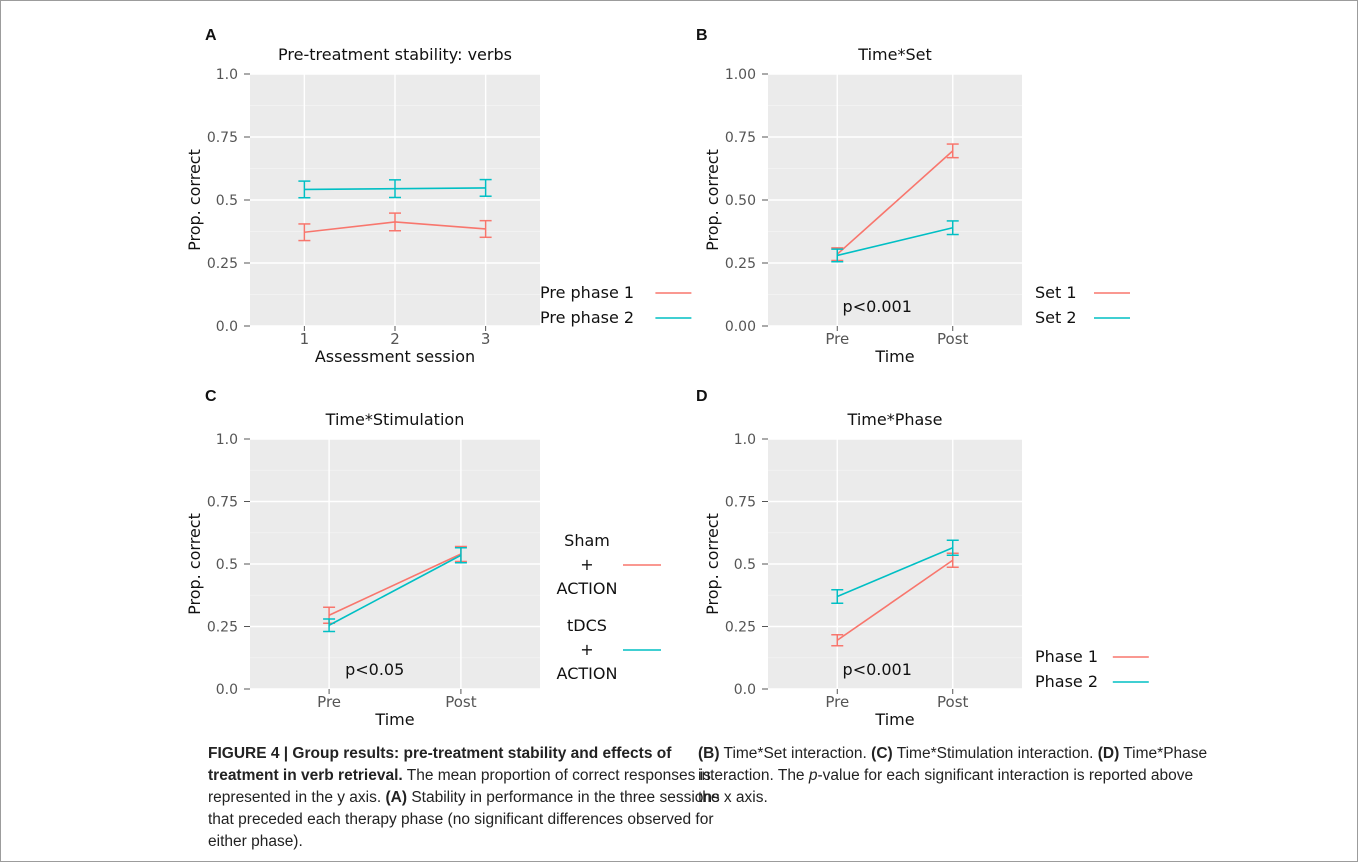 This screenshot has height=864, width=1360. I want to click on legend-label: Pre phase 1, so click(587, 292).